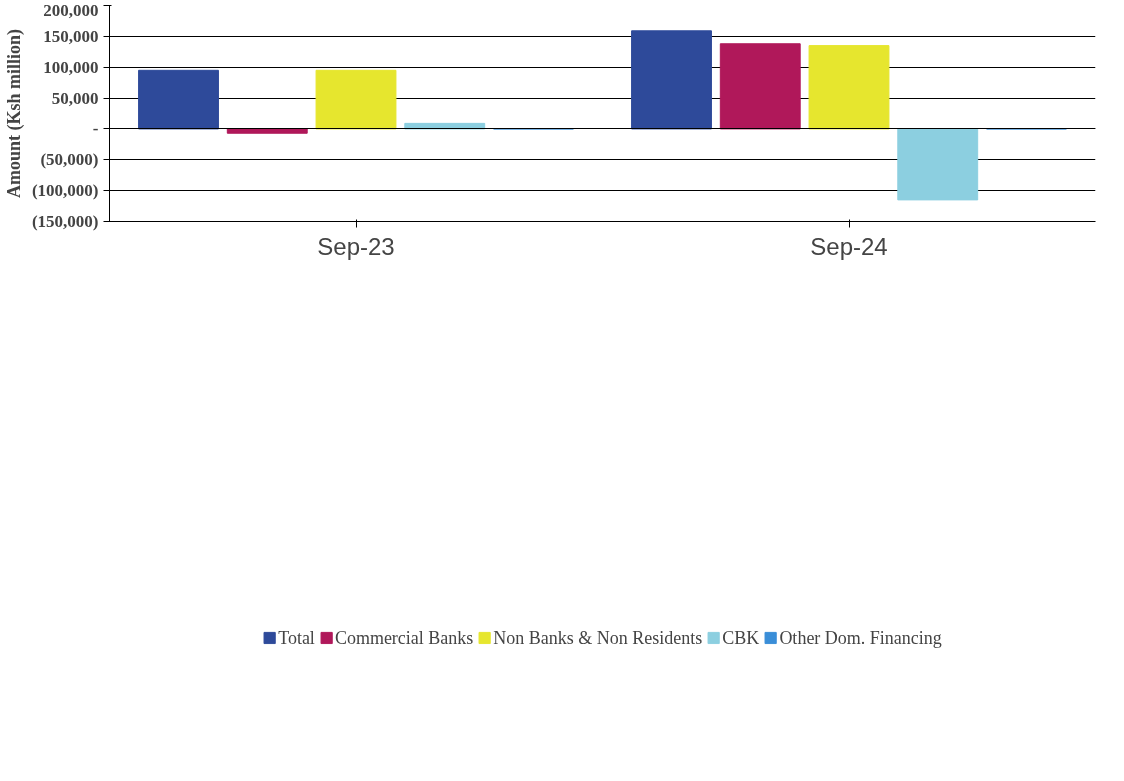  I want to click on legend-label: Total, so click(296, 638).